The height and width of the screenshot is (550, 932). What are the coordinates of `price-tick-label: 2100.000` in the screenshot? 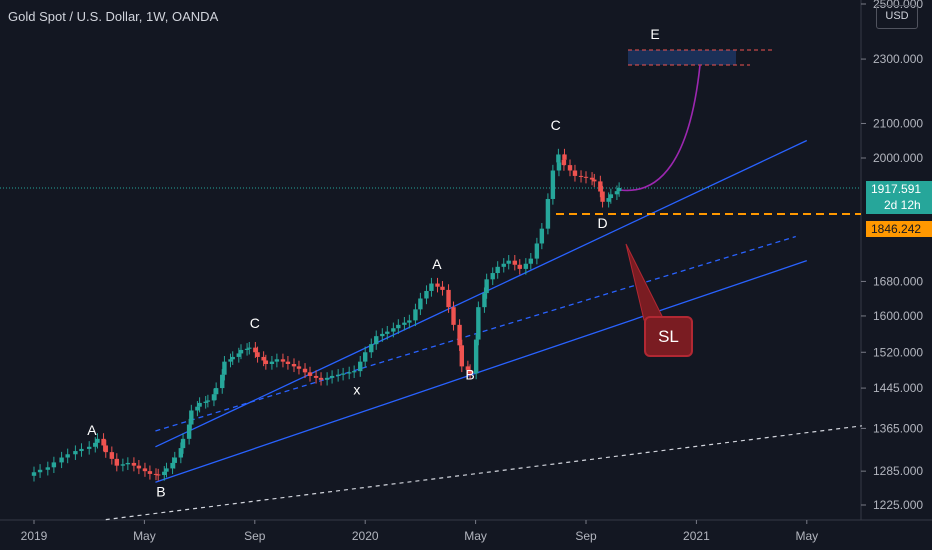 It's located at (898, 123).